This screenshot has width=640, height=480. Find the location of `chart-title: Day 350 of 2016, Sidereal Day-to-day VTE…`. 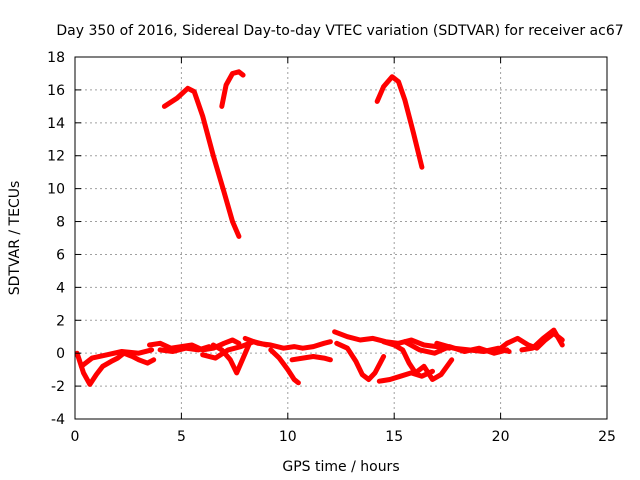

chart-title: Day 350 of 2016, Sidereal Day-to-day VTE… is located at coordinates (339, 31).